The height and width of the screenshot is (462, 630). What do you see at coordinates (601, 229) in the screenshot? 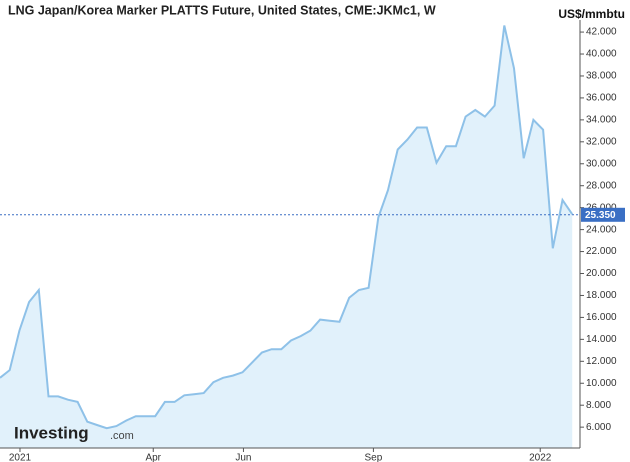
I see `y-tick-label: 24.000` at bounding box center [601, 229].